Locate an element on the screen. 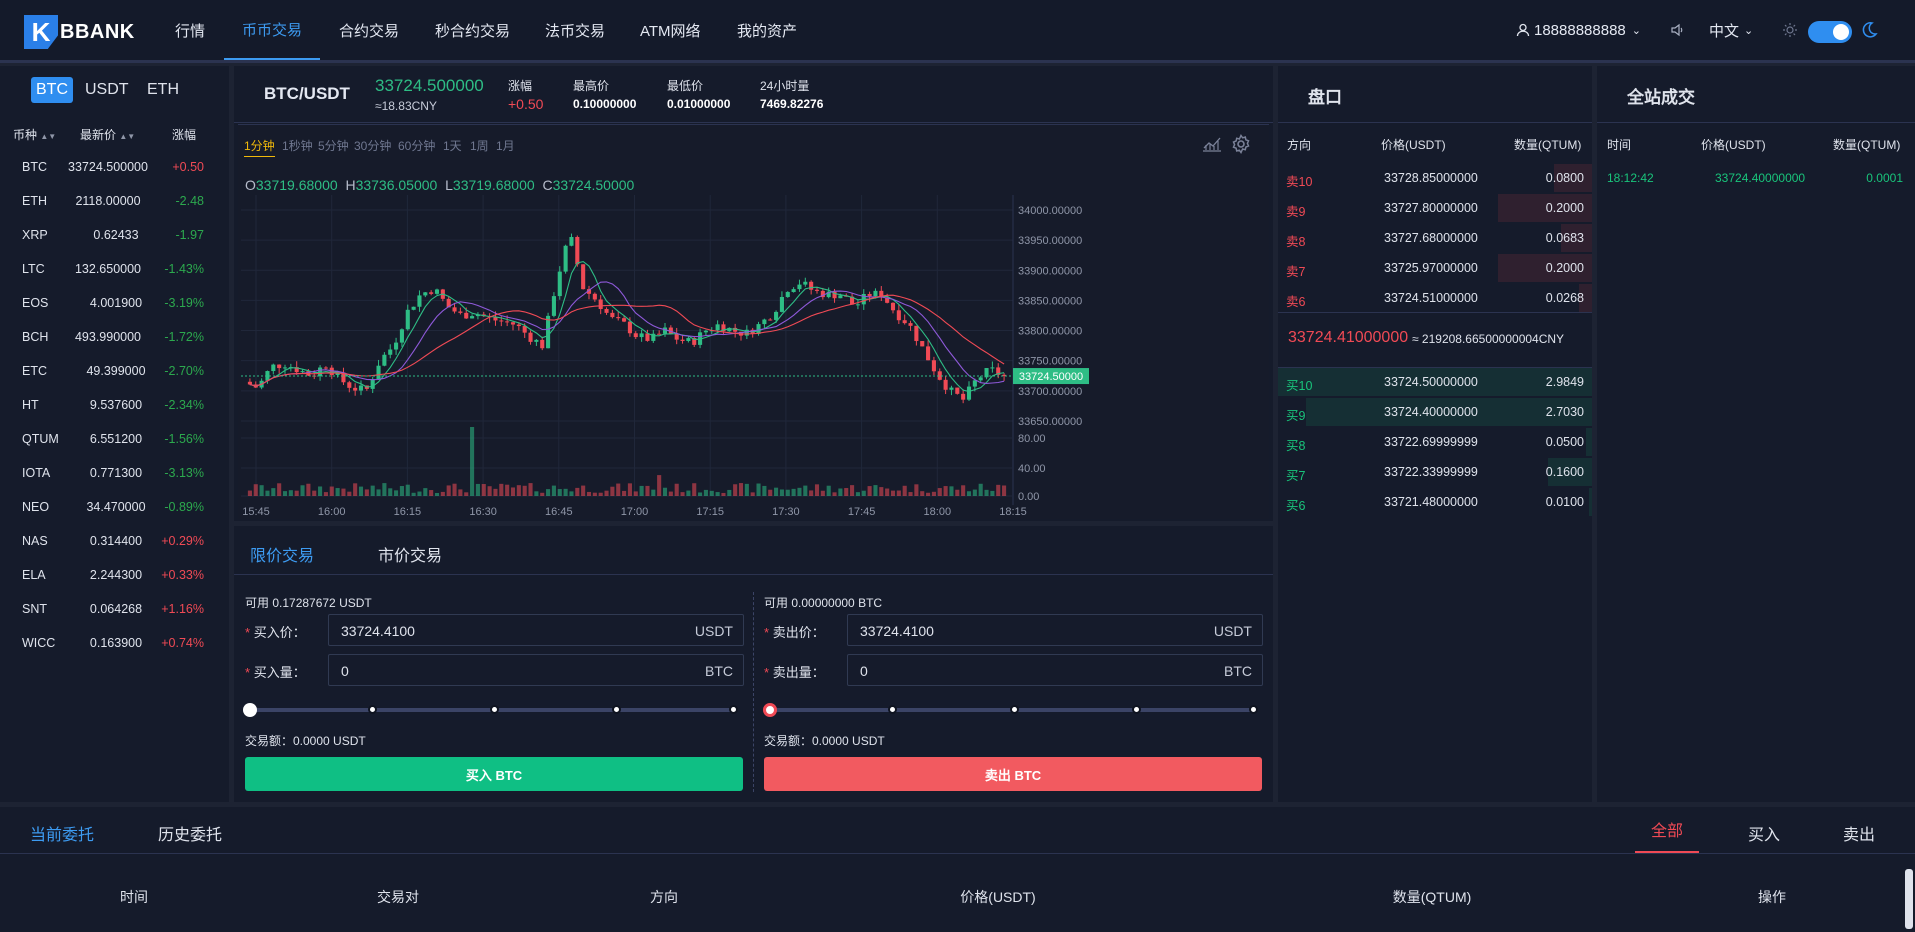 The height and width of the screenshot is (932, 1915). nav-market: 行情 is located at coordinates (190, 31).